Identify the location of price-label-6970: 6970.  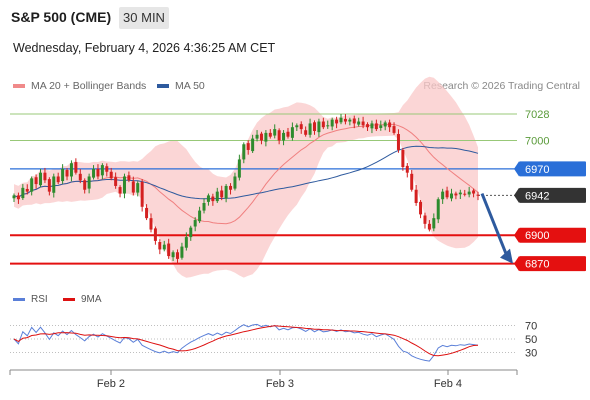
(550, 169).